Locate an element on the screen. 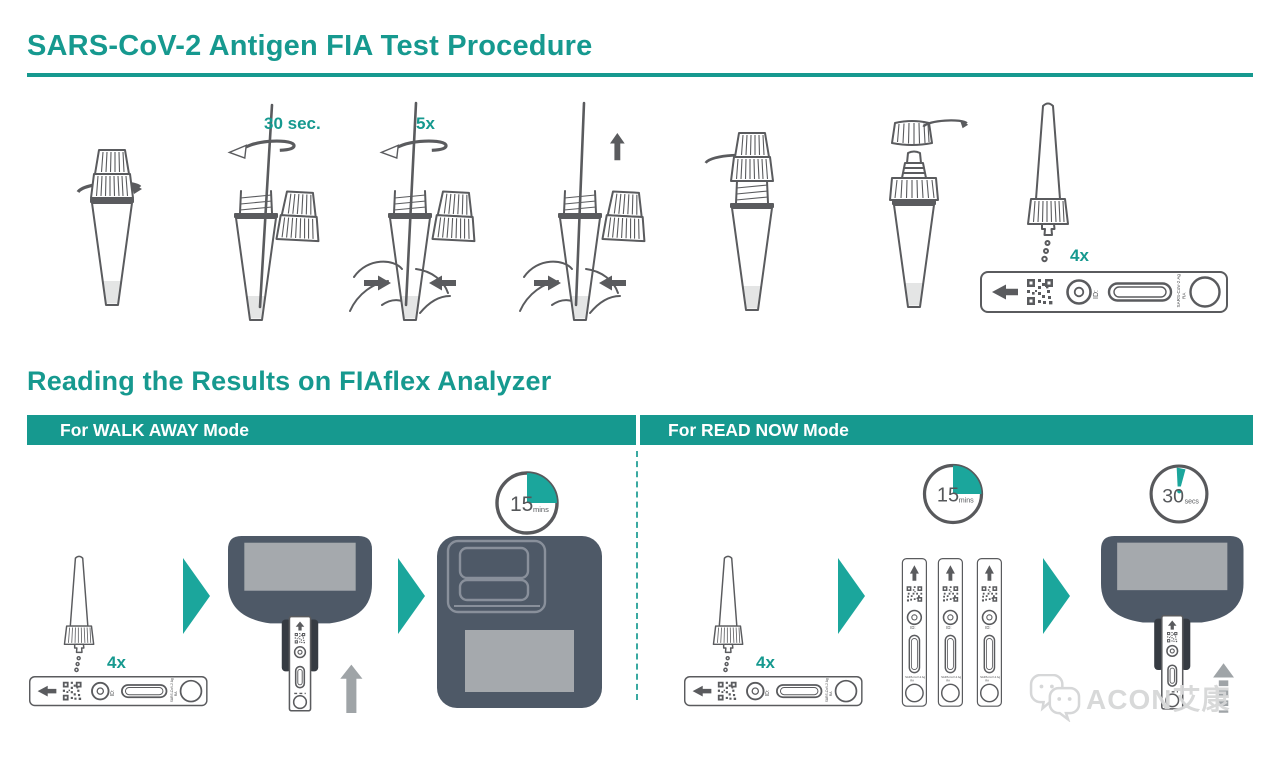  step-count-label: 5x is located at coordinates (425, 123).